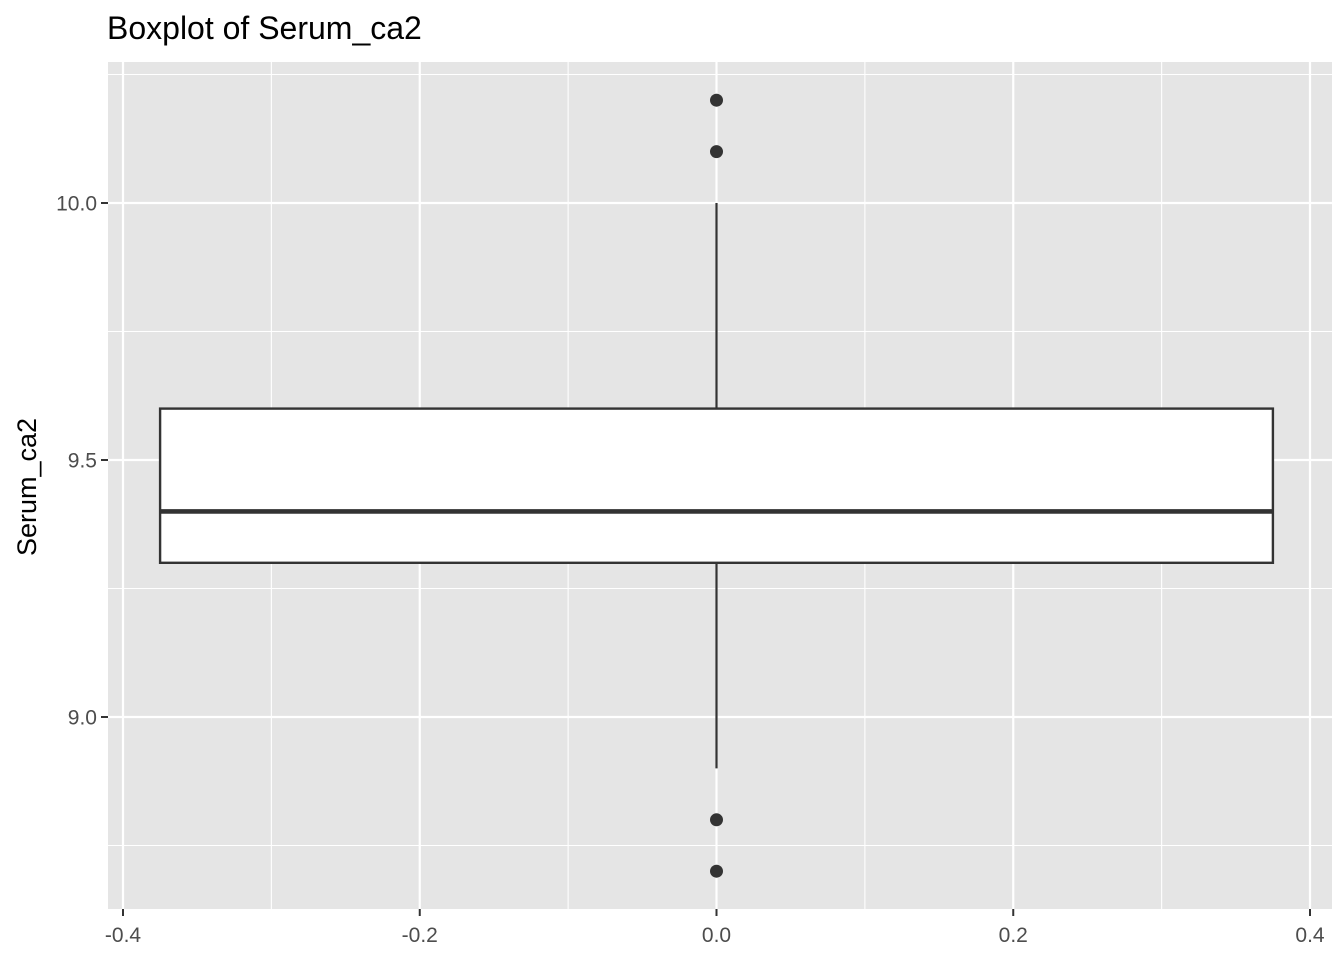 The width and height of the screenshot is (1344, 960). What do you see at coordinates (264, 28) in the screenshot?
I see `chart-title: Boxplot of Serum_ca2` at bounding box center [264, 28].